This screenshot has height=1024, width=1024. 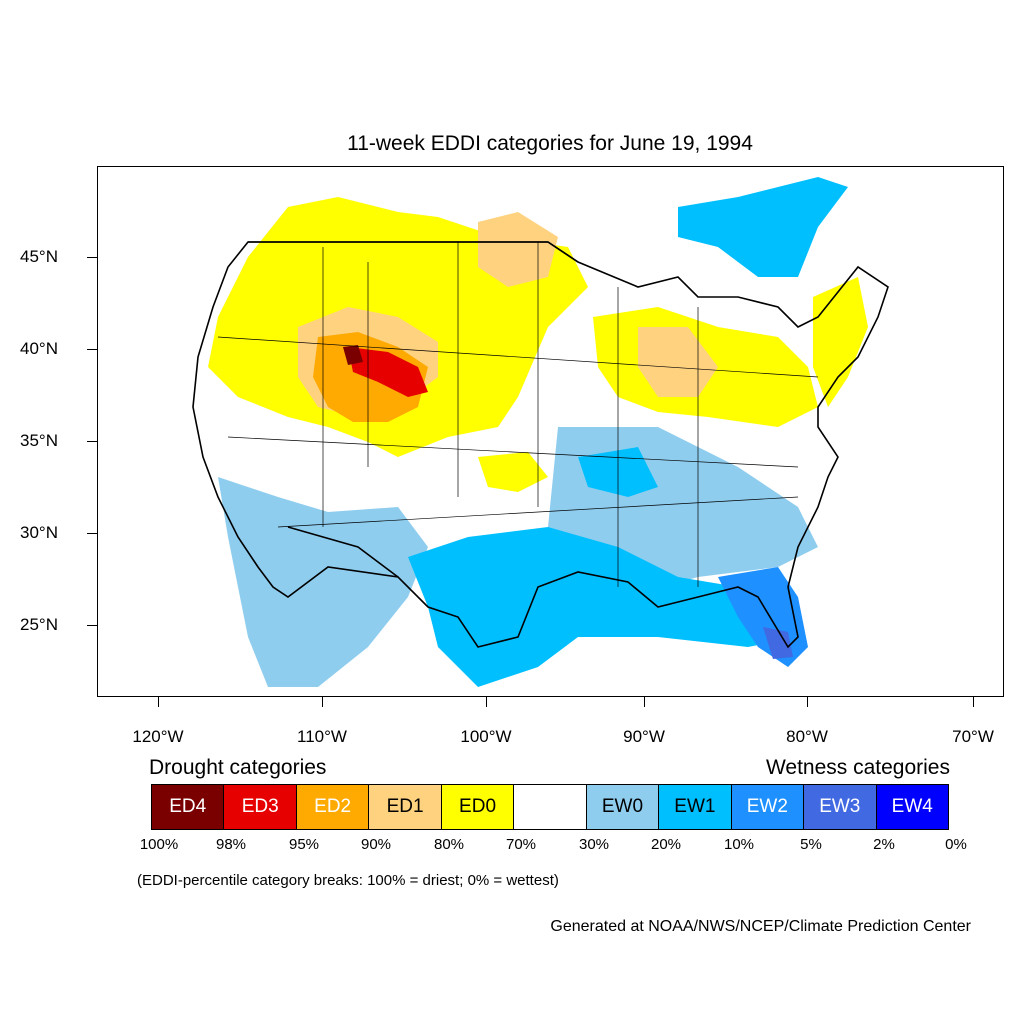 What do you see at coordinates (763, 227) in the screenshot?
I see `ew1-region-canada` at bounding box center [763, 227].